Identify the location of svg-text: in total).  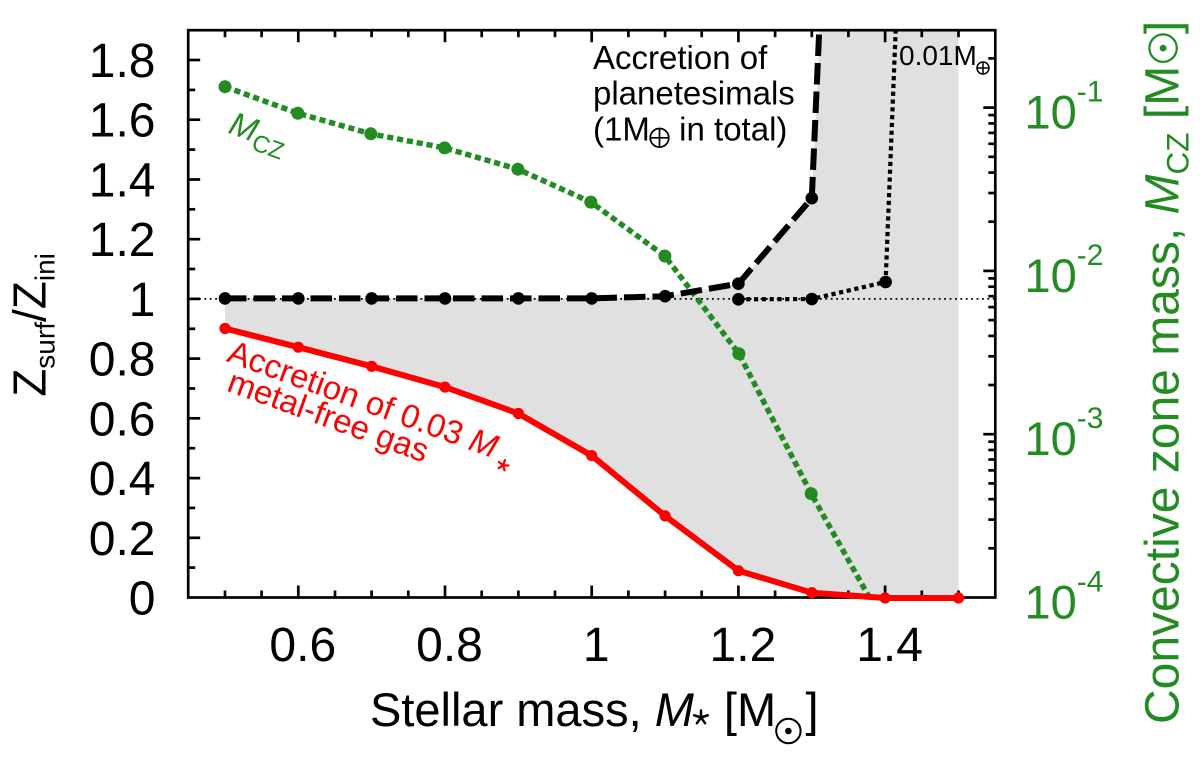
(728, 128).